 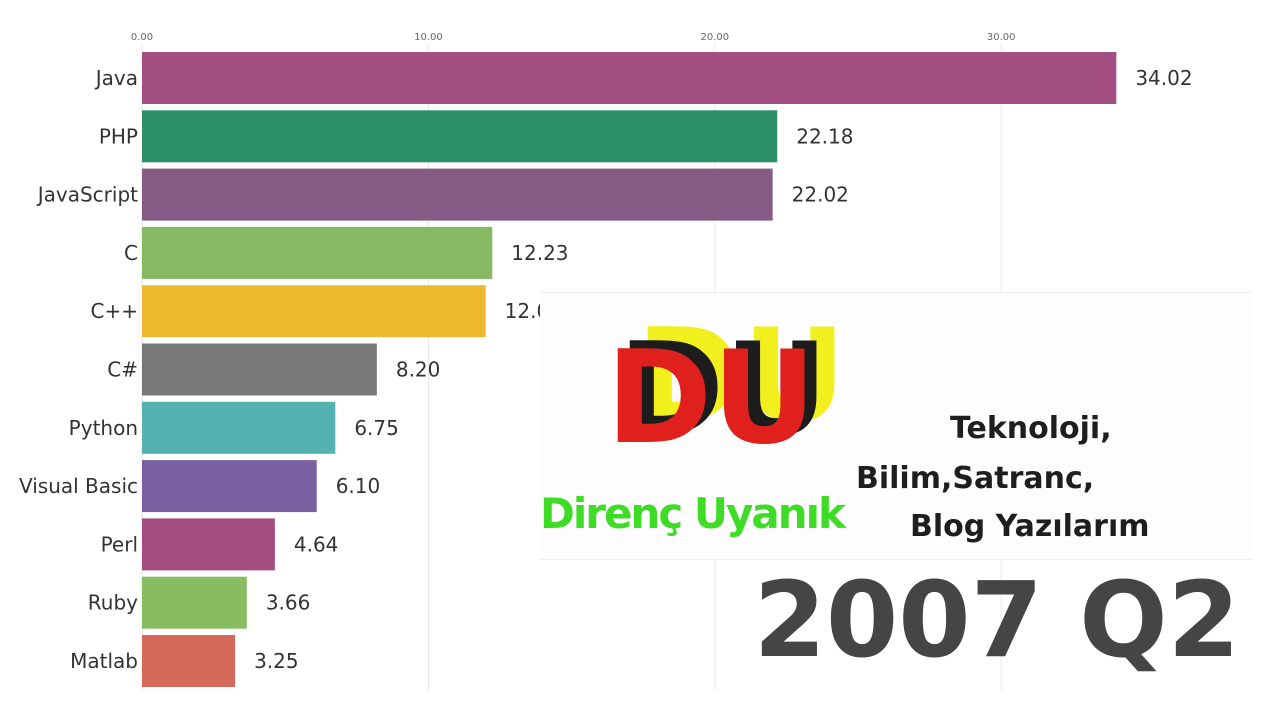 I want to click on category-label: Python, so click(x=103, y=428).